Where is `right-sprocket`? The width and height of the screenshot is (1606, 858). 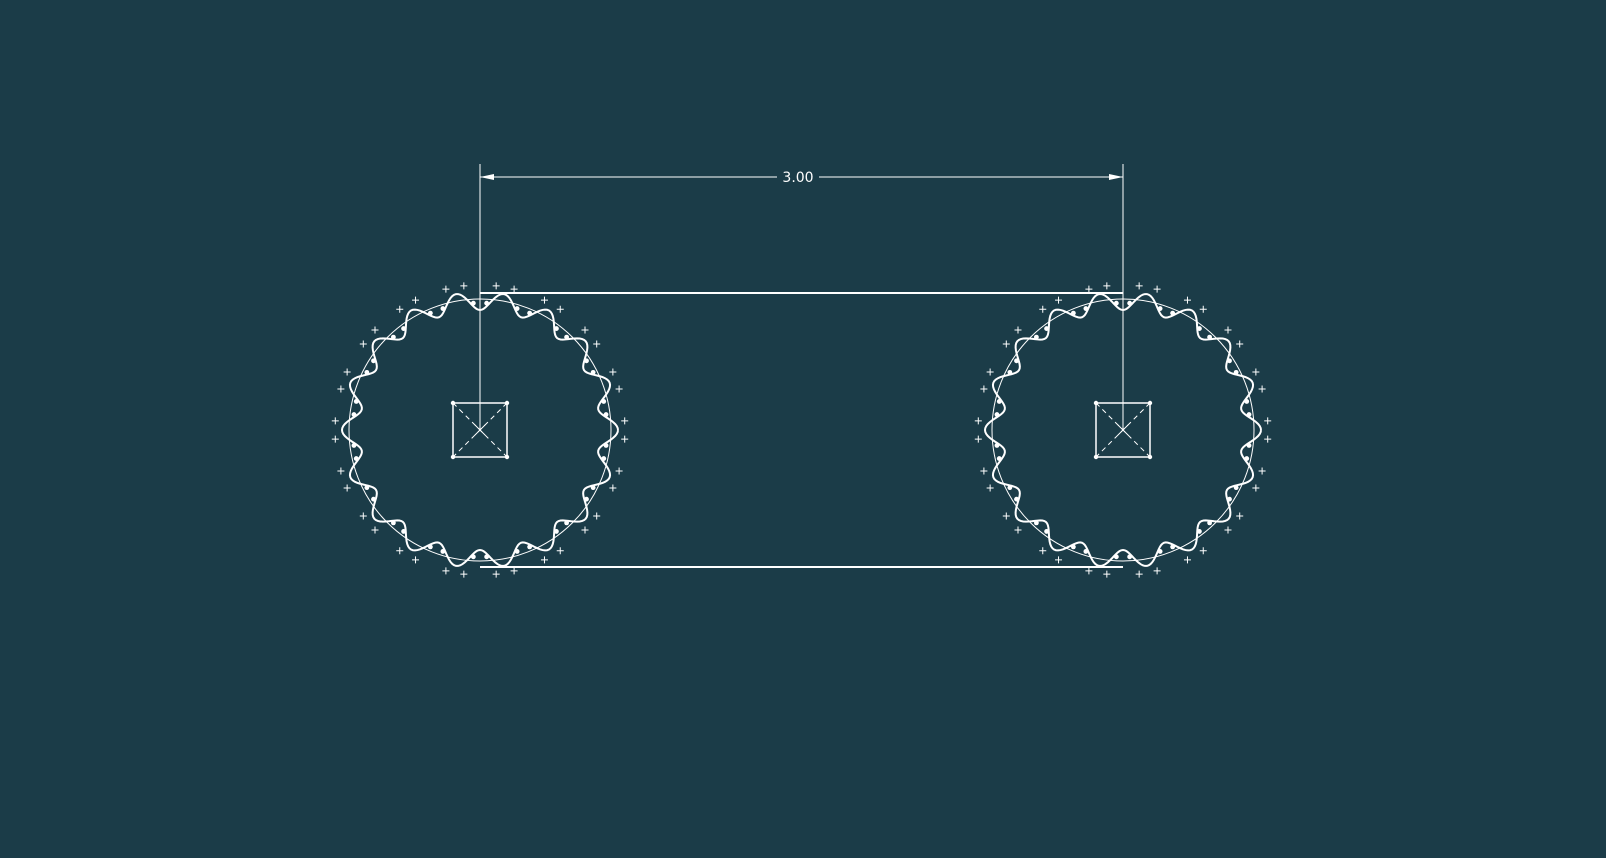
right-sprocket is located at coordinates (1123, 430).